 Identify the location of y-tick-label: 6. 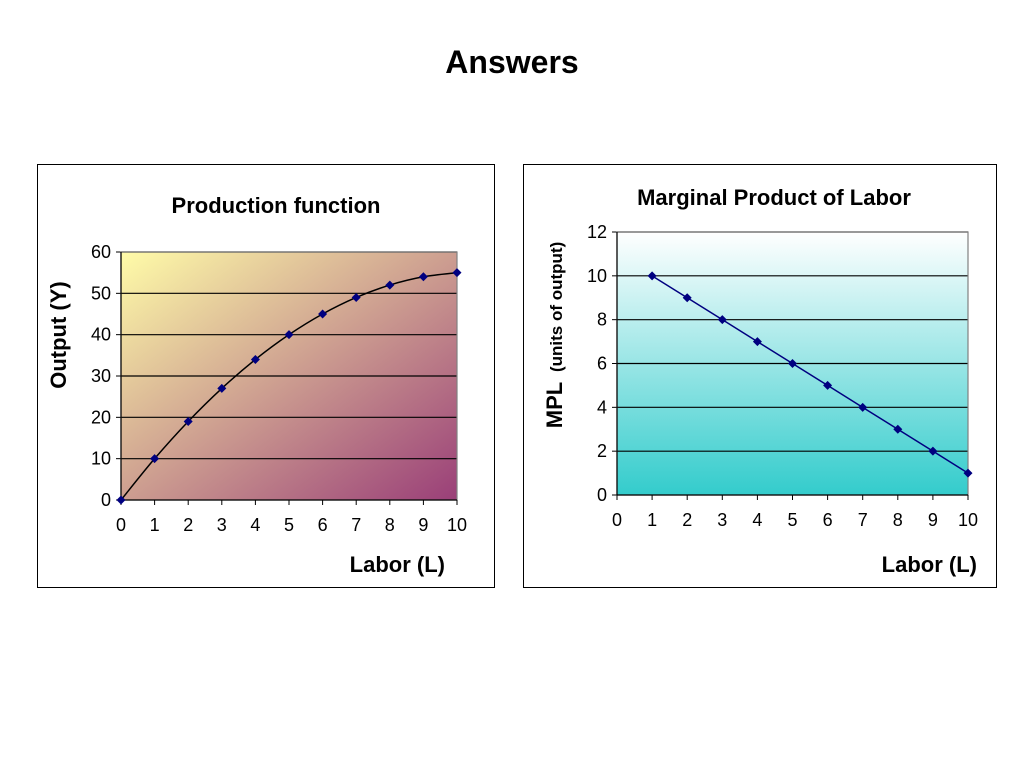
(602, 364).